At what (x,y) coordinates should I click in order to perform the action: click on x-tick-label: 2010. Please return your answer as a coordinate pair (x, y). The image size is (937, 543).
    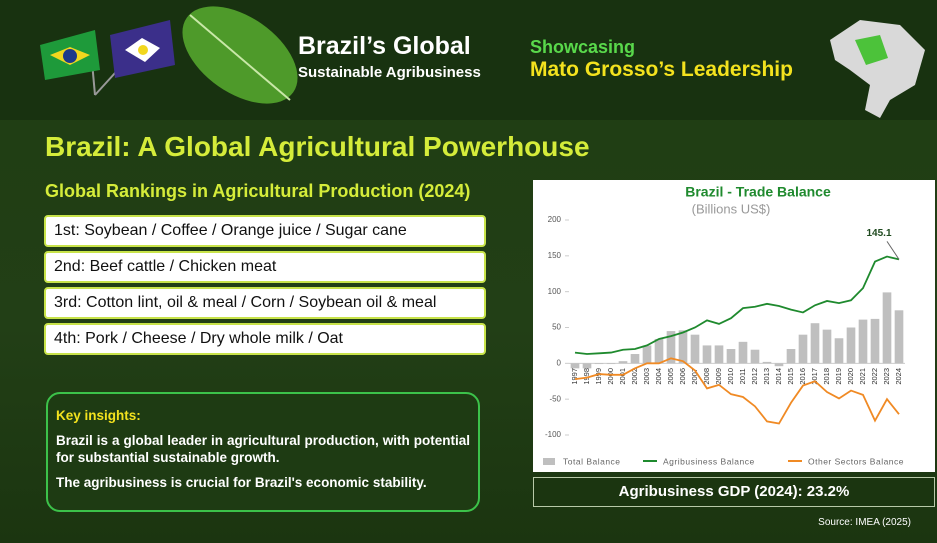
    Looking at the image, I should click on (730, 376).